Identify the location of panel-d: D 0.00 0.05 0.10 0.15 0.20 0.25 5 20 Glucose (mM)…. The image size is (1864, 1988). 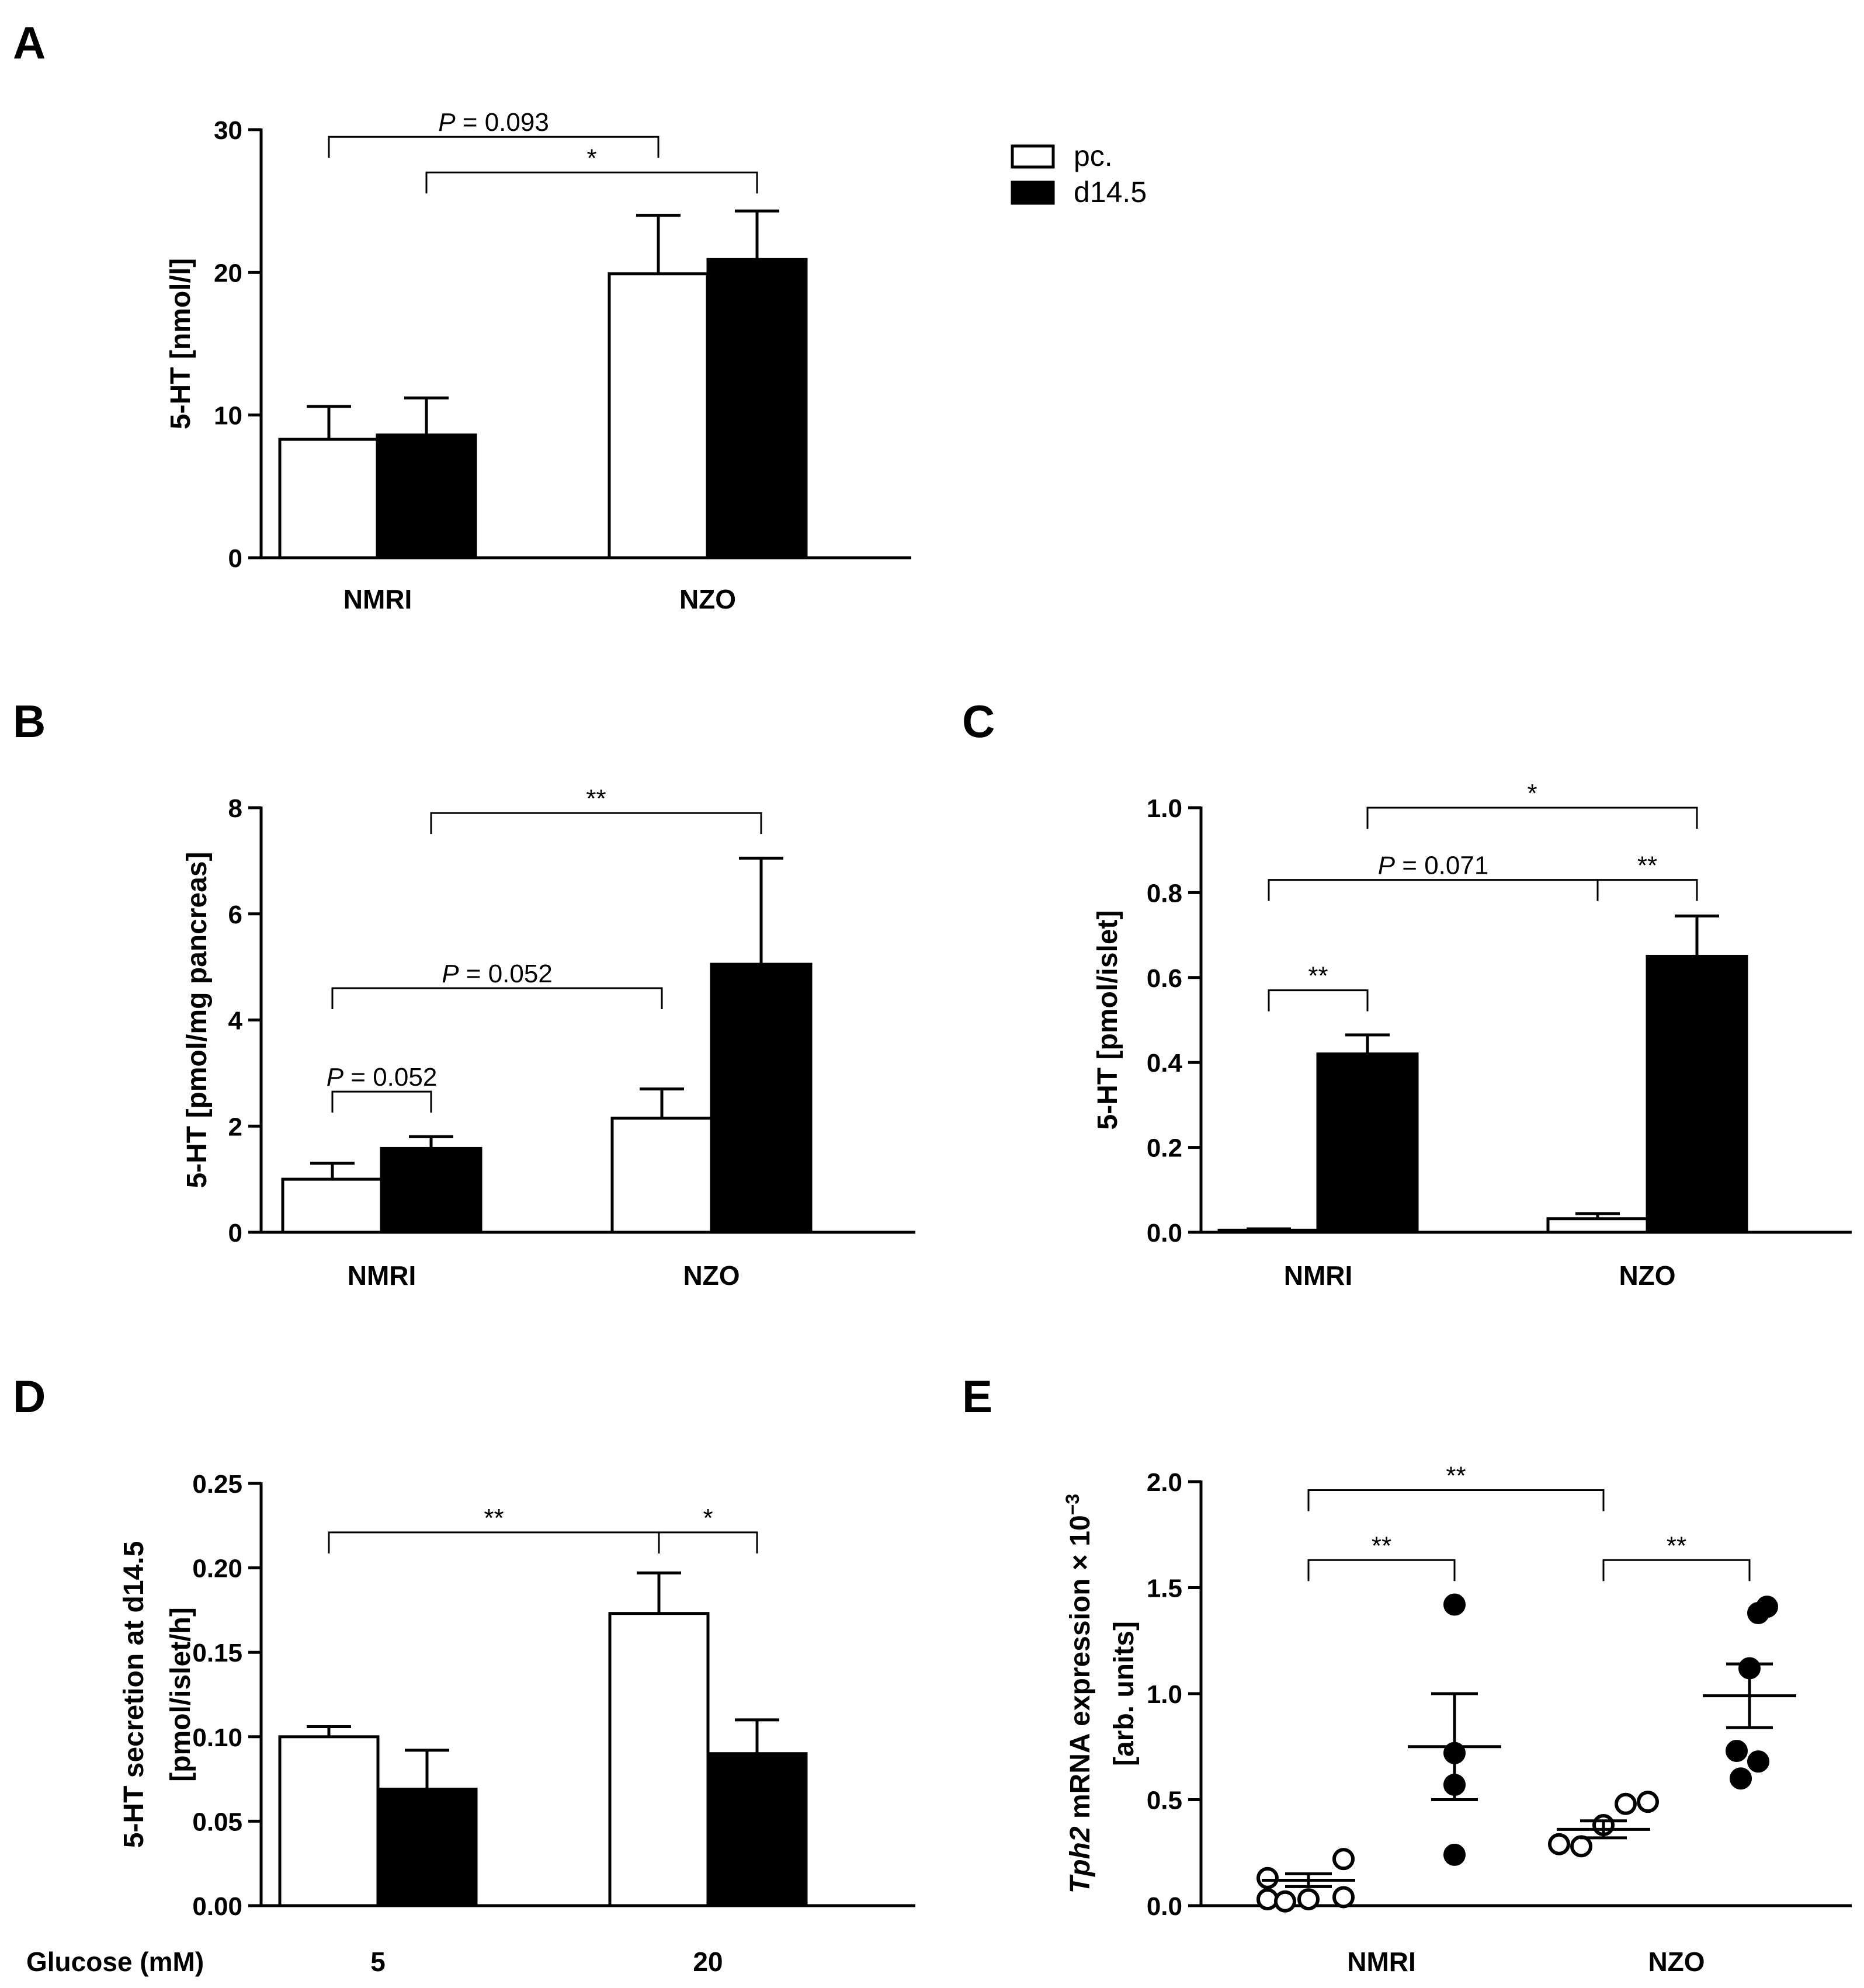
(464, 1674).